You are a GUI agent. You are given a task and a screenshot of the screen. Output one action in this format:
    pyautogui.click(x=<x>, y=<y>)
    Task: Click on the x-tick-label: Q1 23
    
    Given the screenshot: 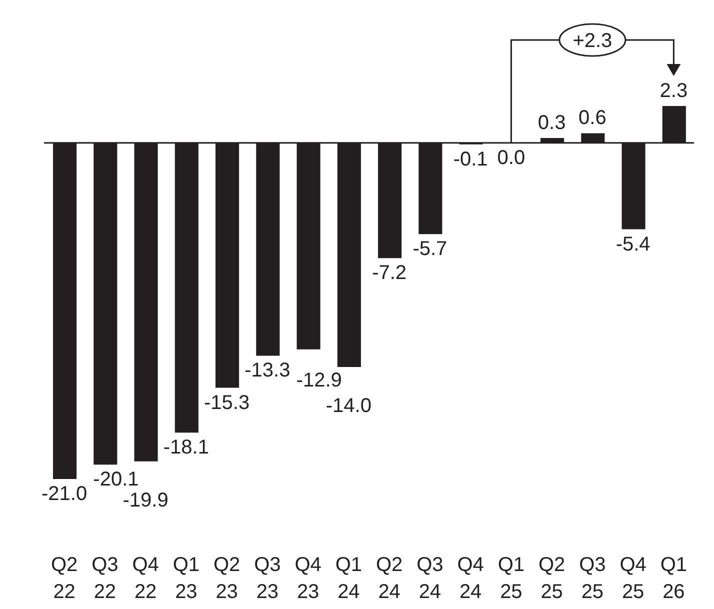 What is the action you would take?
    pyautogui.click(x=186, y=578)
    